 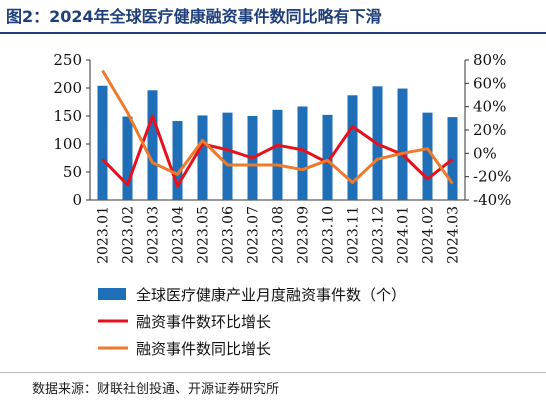 I want to click on legend-swatch, so click(x=112, y=294).